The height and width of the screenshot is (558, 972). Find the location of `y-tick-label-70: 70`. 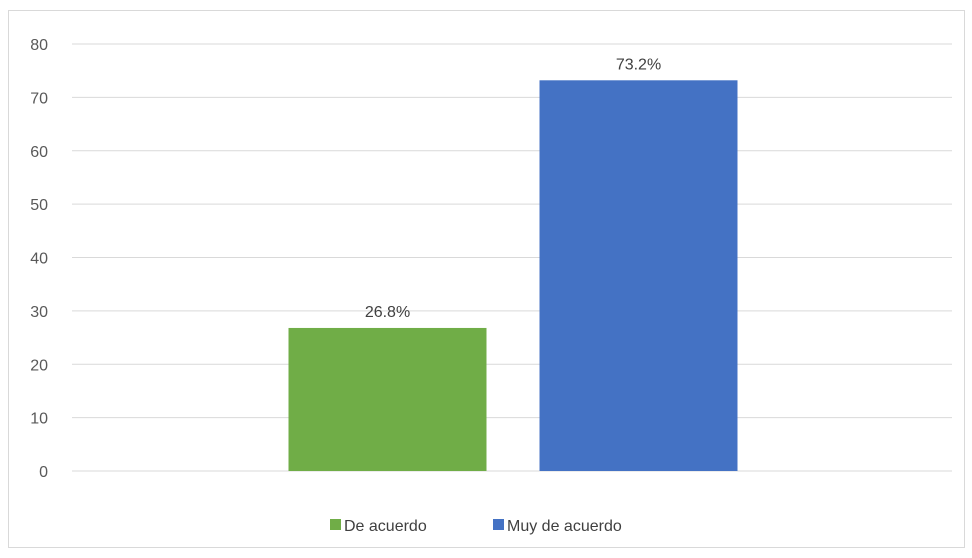

y-tick-label-70: 70 is located at coordinates (39, 98).